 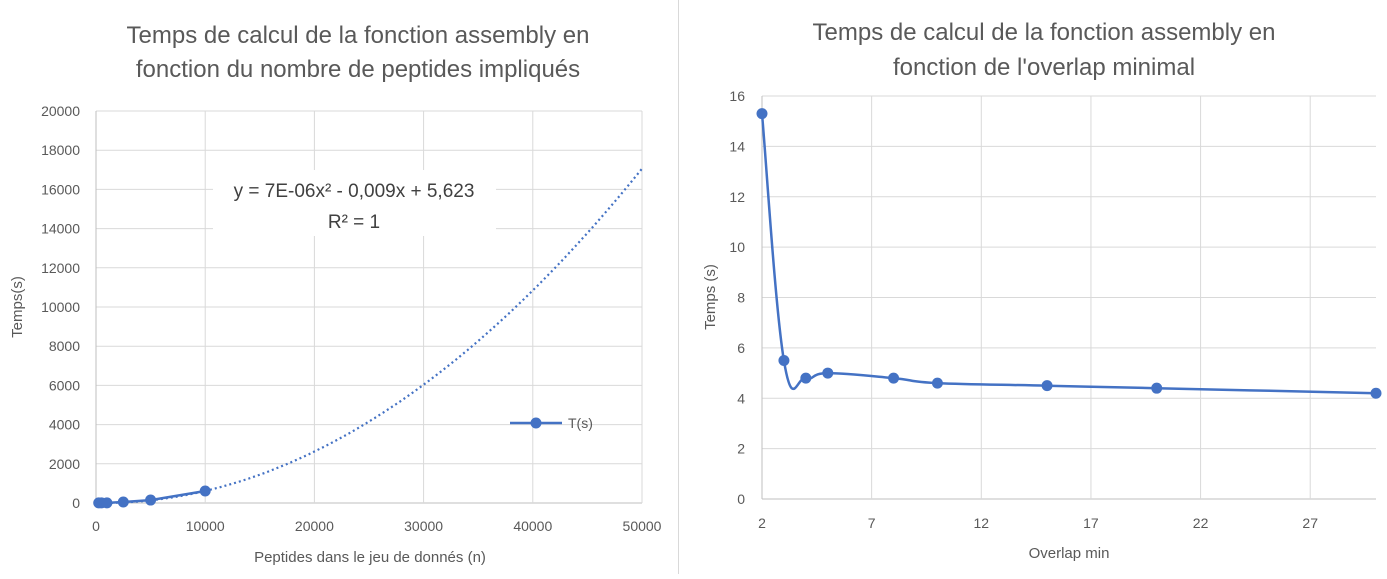 What do you see at coordinates (642, 526) in the screenshot?
I see `x-tick-label: 50000` at bounding box center [642, 526].